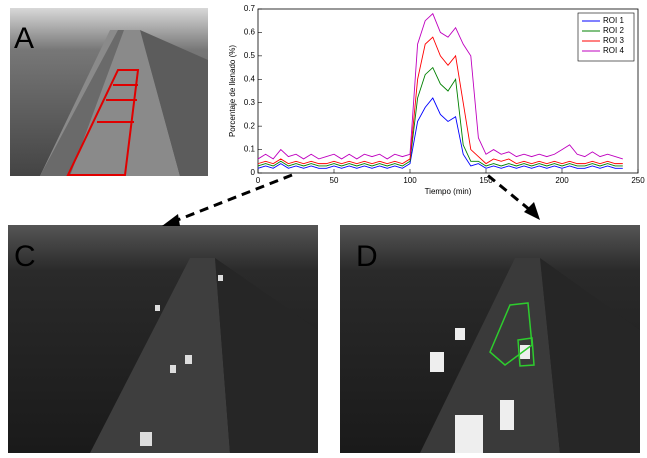 The width and height of the screenshot is (647, 458). What do you see at coordinates (250, 32) in the screenshot?
I see `y-tick-label: 0.6` at bounding box center [250, 32].